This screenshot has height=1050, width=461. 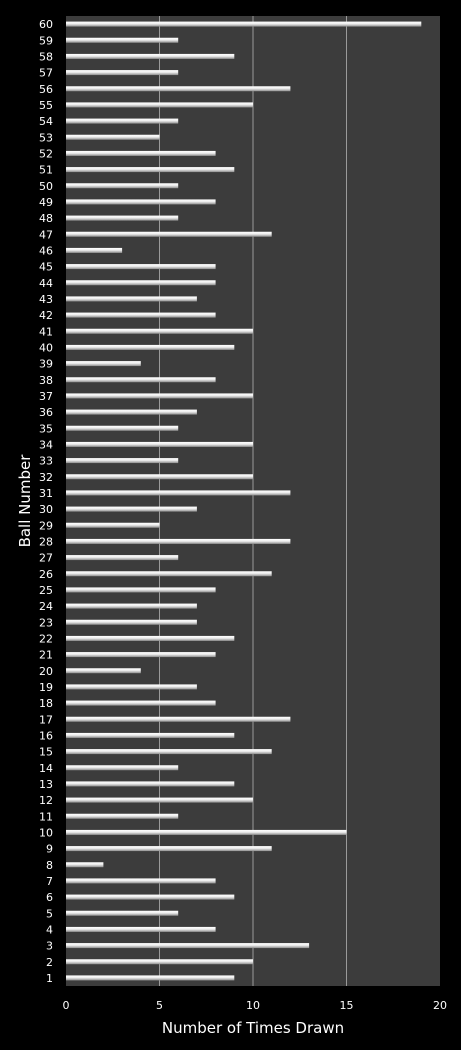 What do you see at coordinates (46, 622) in the screenshot?
I see `y-tick-label: 23` at bounding box center [46, 622].